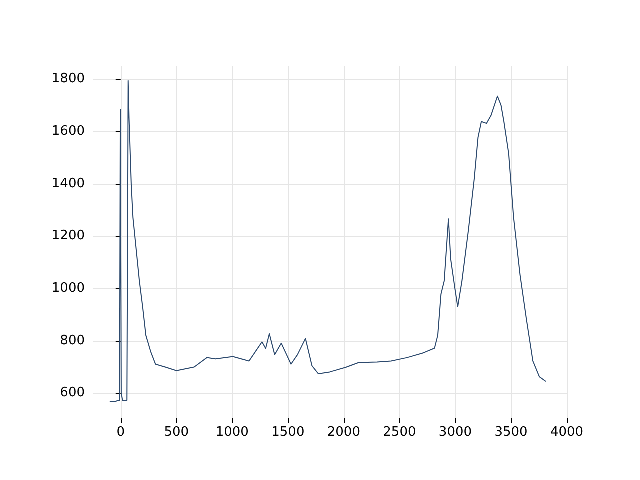  Describe the element at coordinates (567, 432) in the screenshot. I see `x-tick-label: 4000` at that location.